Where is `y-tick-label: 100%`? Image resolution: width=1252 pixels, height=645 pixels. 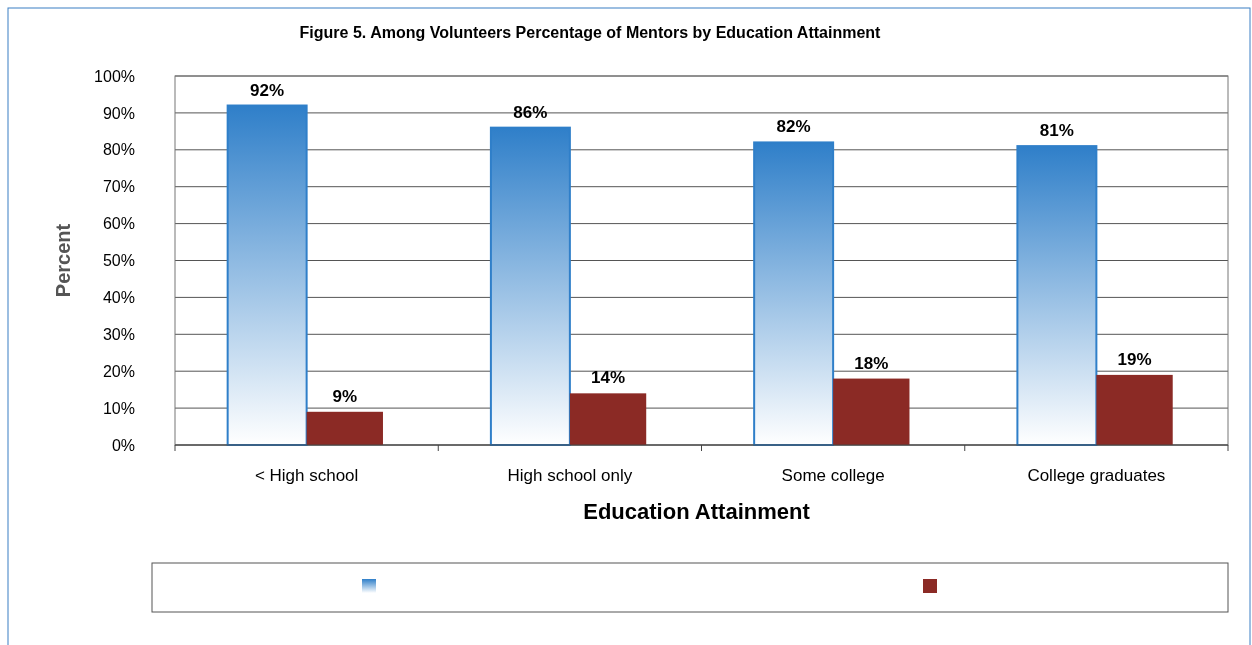 y-tick-label: 100% is located at coordinates (114, 76).